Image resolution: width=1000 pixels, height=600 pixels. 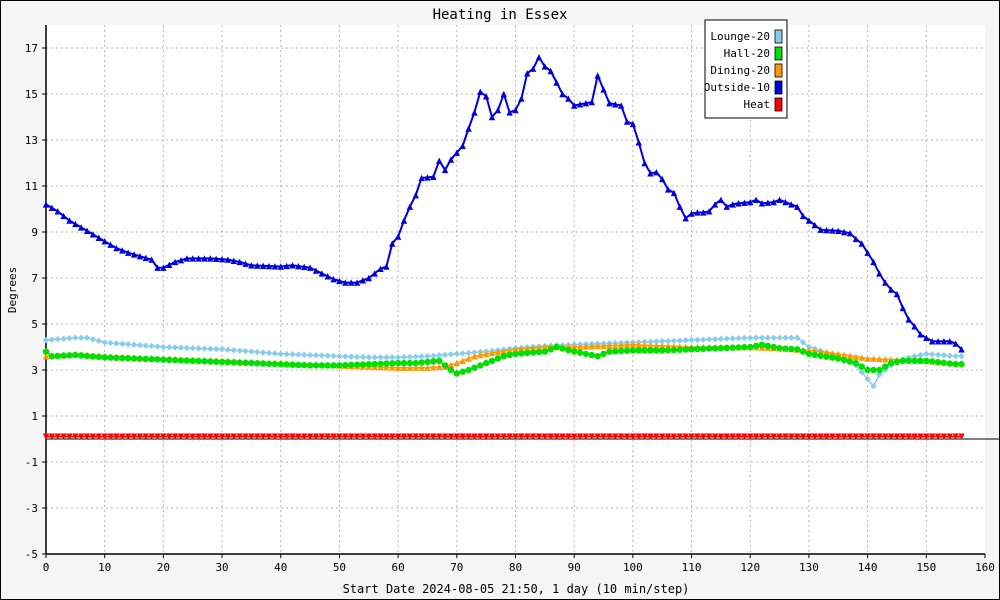 I want to click on x-tick-label: 0, so click(x=46, y=567).